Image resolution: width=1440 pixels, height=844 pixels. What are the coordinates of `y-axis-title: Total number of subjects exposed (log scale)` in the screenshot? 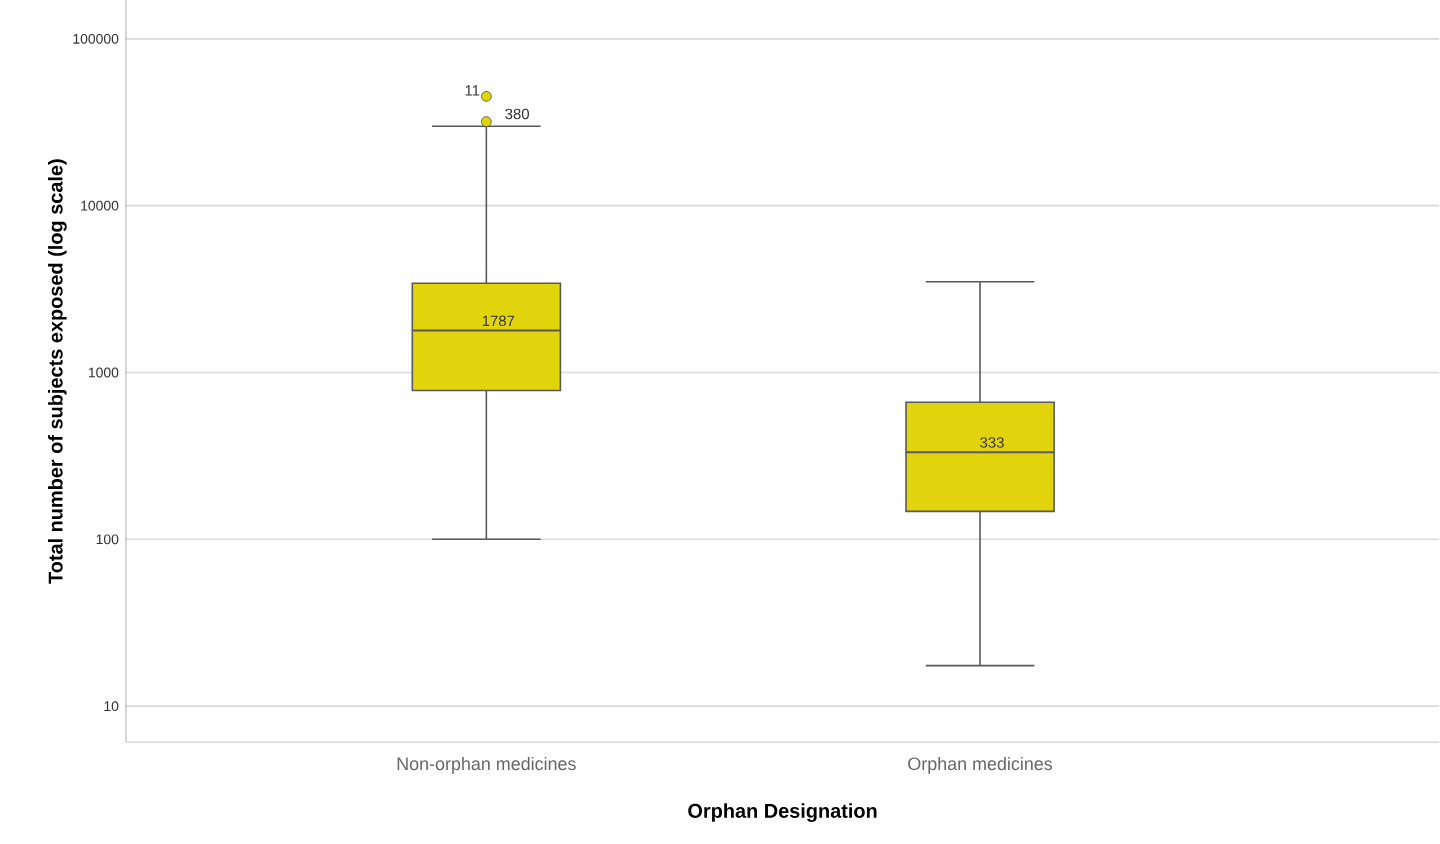 It's located at (57, 371).